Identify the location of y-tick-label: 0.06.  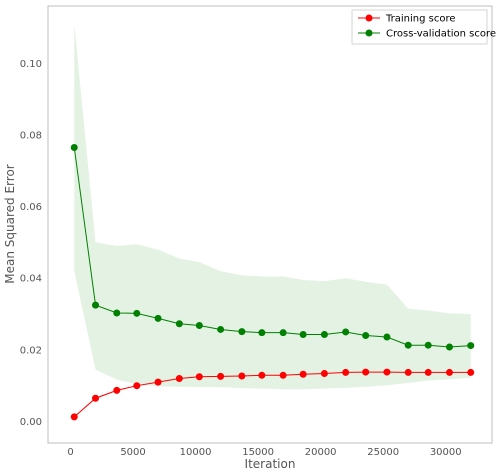
(31, 207).